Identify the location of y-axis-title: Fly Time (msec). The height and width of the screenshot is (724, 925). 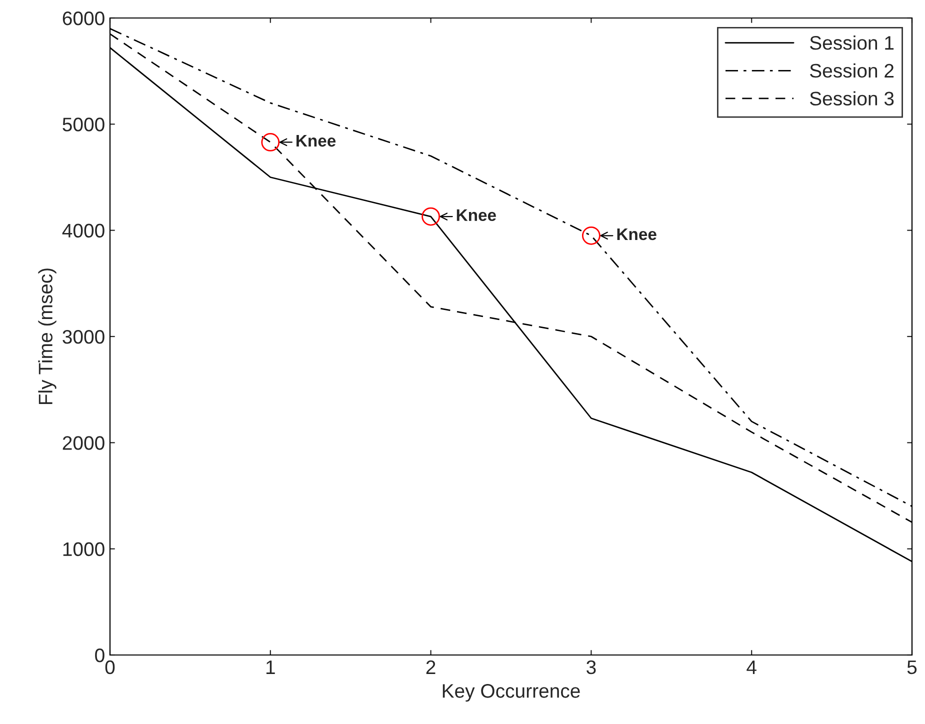
(47, 336).